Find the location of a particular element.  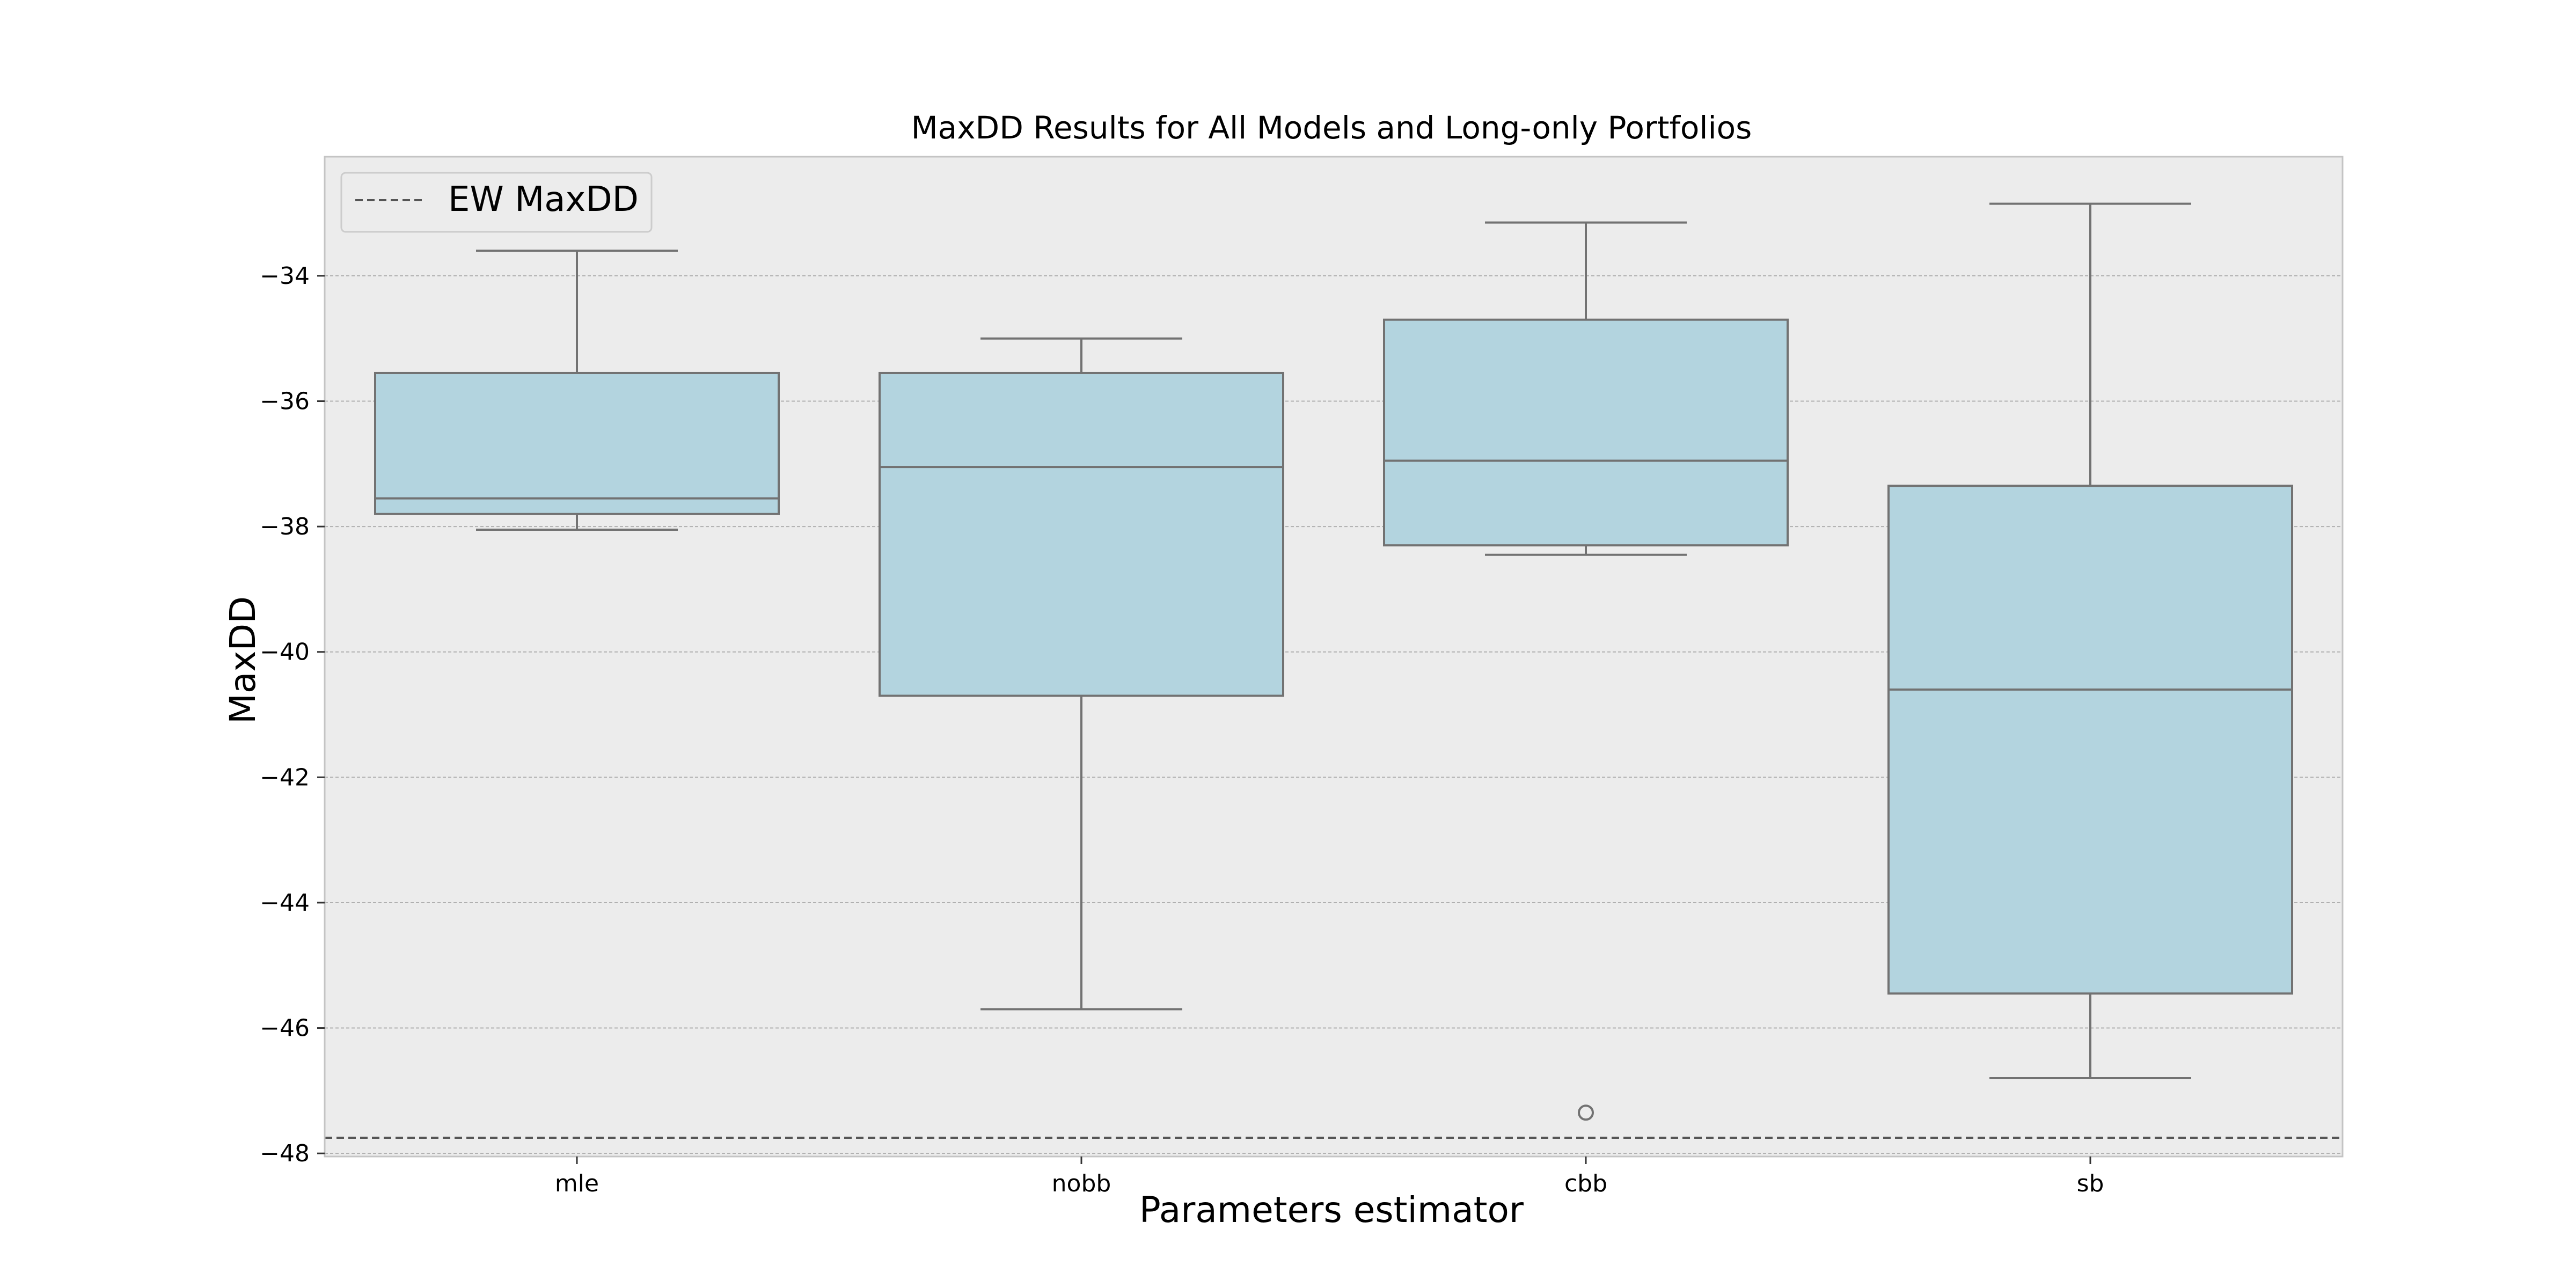

x-tick-label: cbb is located at coordinates (1585, 1183).